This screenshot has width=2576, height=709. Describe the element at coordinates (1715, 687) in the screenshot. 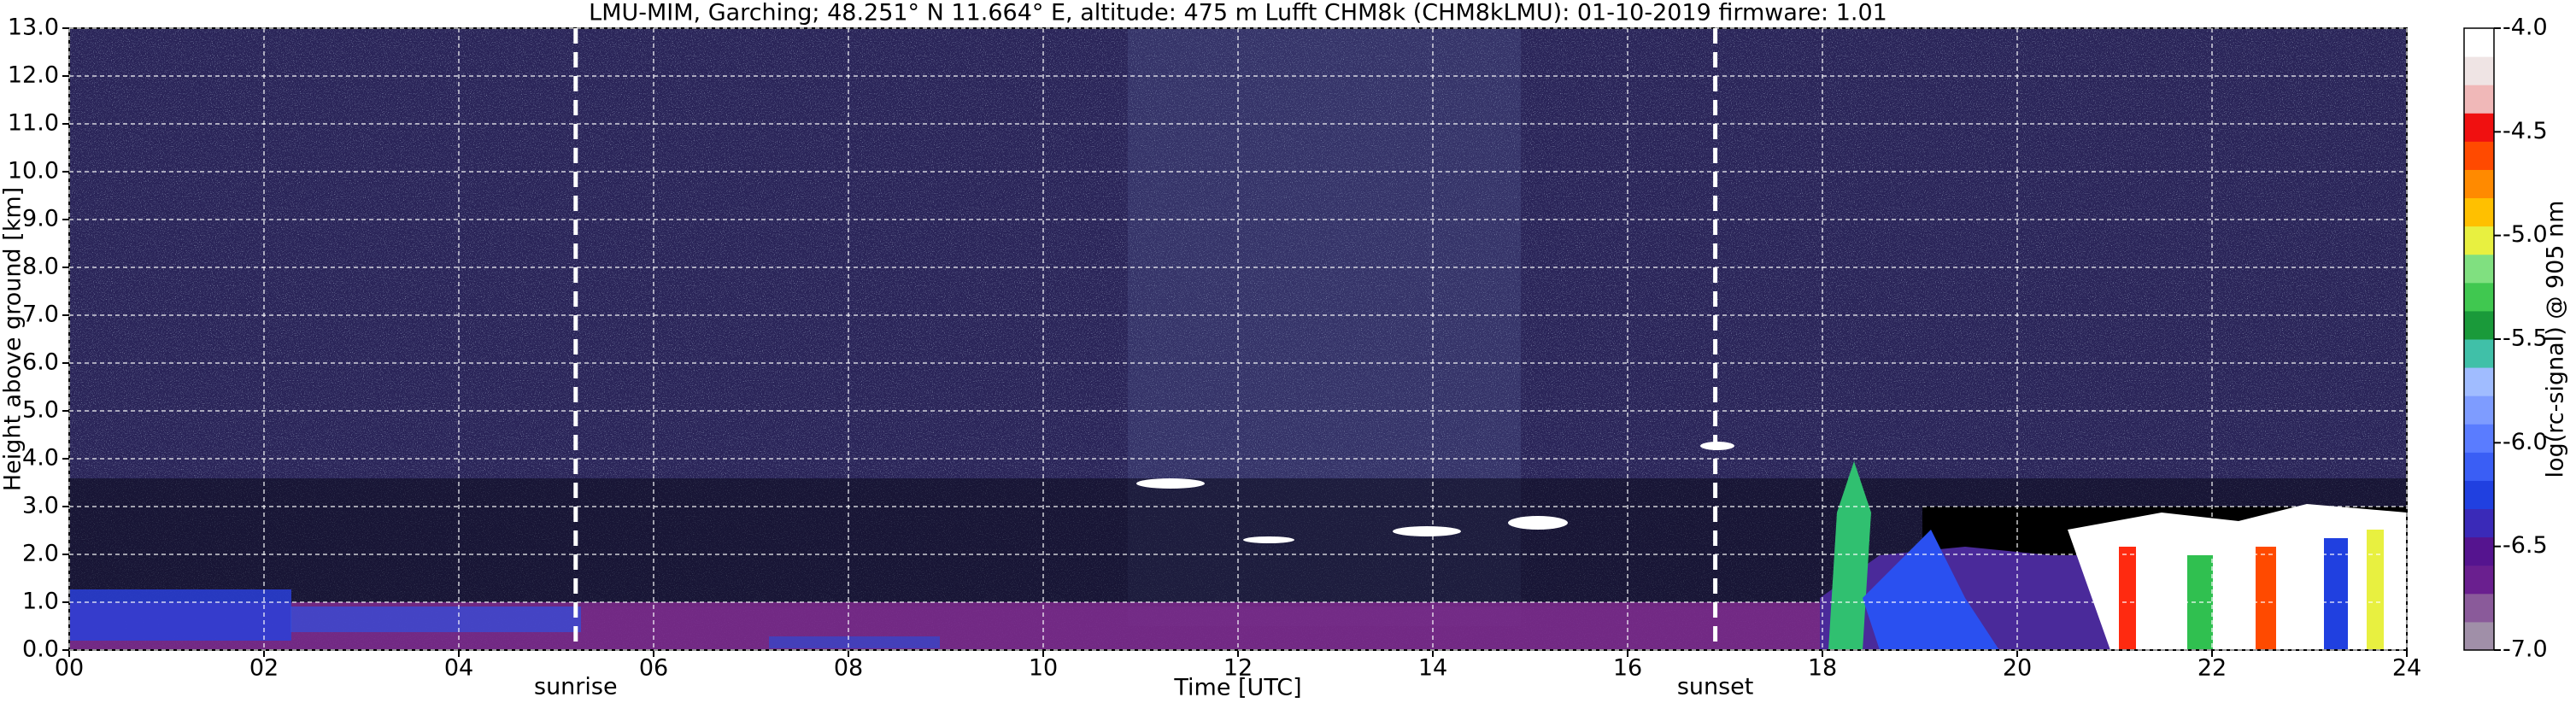

I see `annotation-label: sunset` at that location.